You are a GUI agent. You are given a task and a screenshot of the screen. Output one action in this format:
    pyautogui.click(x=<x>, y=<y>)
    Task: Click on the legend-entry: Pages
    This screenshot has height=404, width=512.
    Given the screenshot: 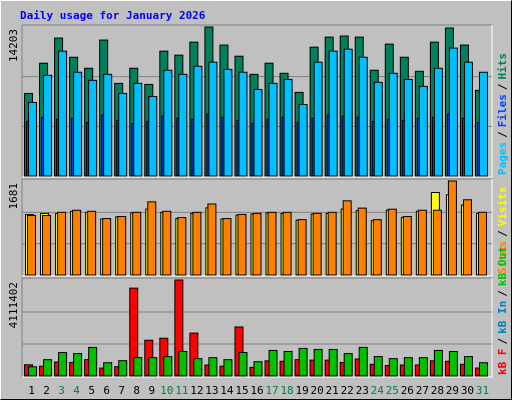 What is the action you would take?
    pyautogui.click(x=502, y=158)
    